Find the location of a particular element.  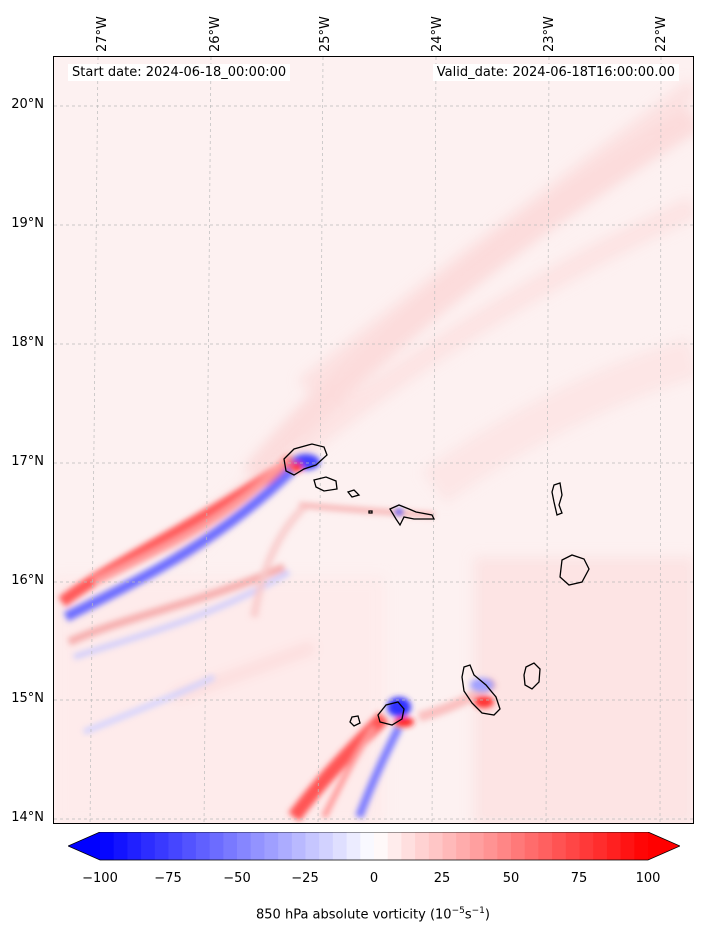

colorbar-label-end: ) is located at coordinates (487, 915).